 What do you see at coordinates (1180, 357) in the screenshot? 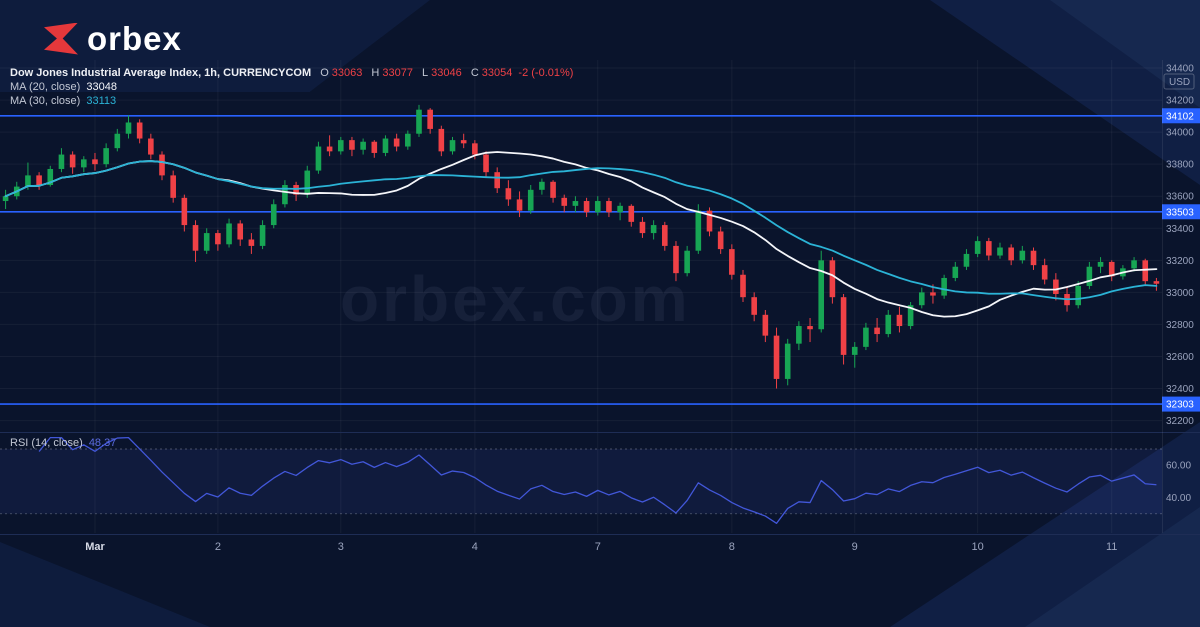
I see `svg-text: 32600` at bounding box center [1180, 357].